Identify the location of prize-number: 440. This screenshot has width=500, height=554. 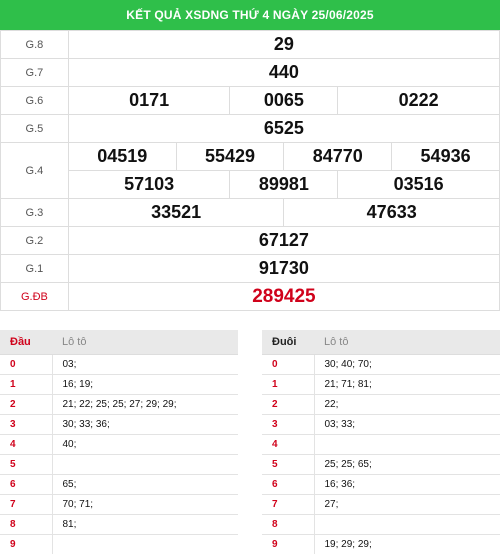
(283, 72).